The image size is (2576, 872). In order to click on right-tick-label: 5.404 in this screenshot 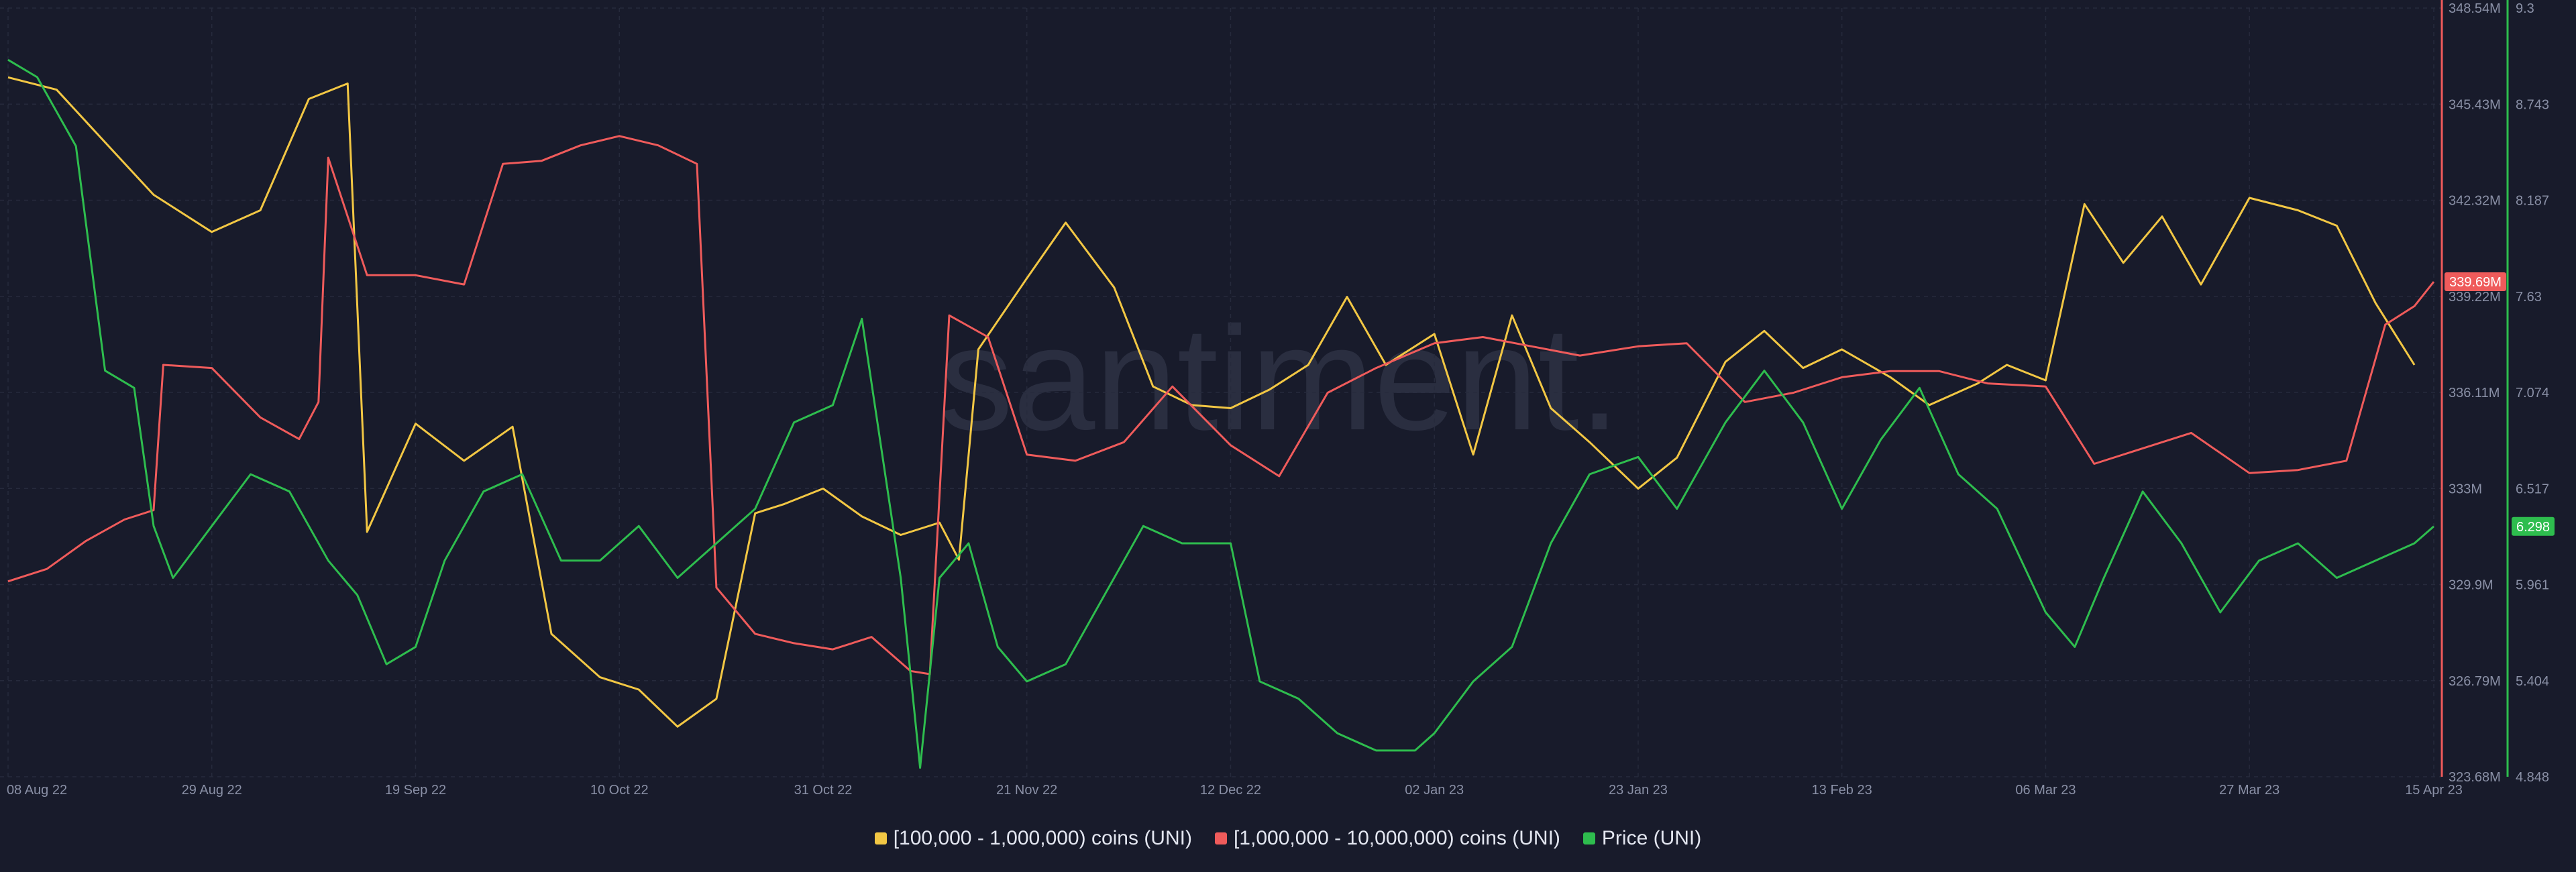, I will do `click(2532, 681)`.